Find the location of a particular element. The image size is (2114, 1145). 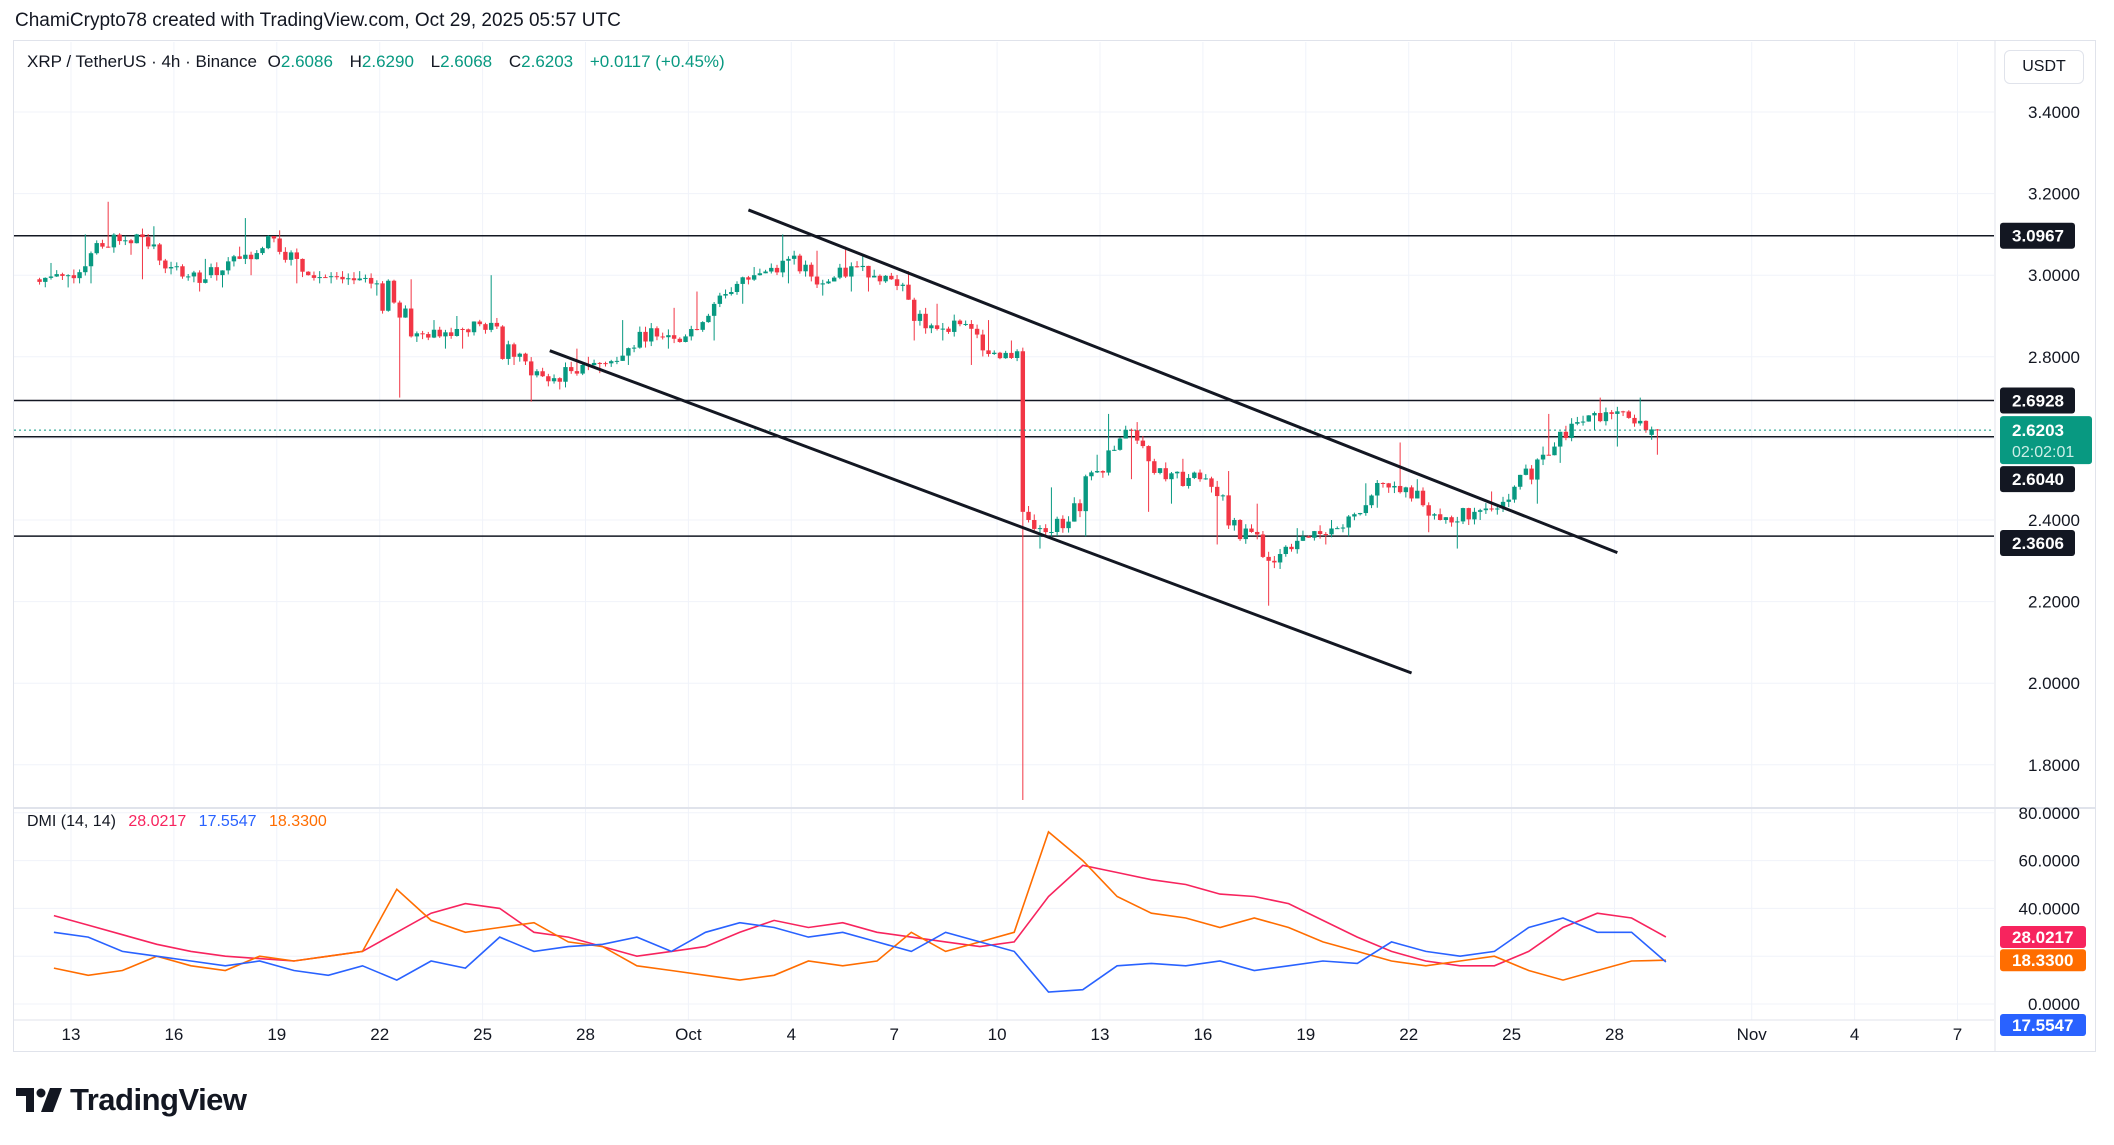

tradingview-logo: TradingView is located at coordinates (131, 1100).